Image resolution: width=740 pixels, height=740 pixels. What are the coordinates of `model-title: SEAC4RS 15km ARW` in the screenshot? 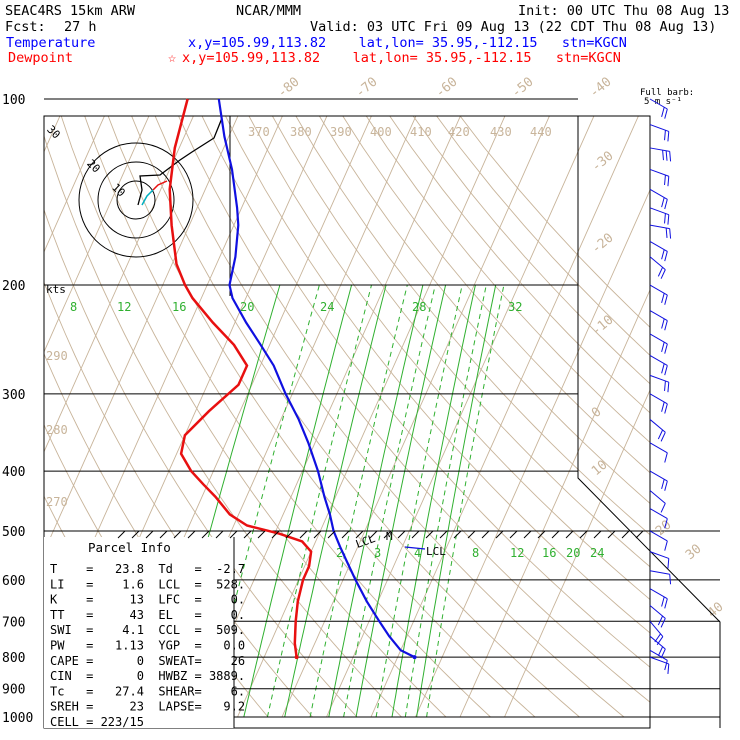 It's located at (70, 11).